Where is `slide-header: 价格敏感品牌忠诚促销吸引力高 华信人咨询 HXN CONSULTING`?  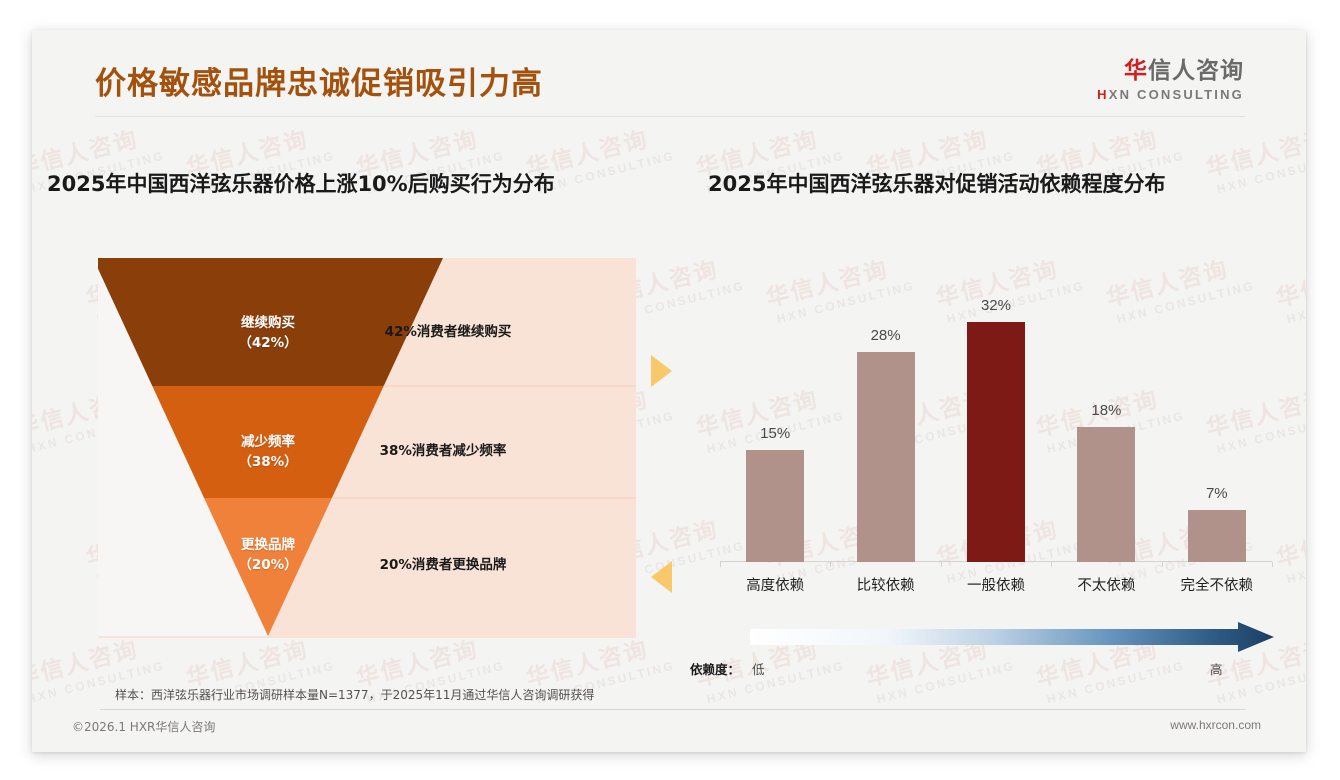 slide-header: 价格敏感品牌忠诚促销吸引力高 华信人咨询 HXN CONSULTING is located at coordinates (669, 73).